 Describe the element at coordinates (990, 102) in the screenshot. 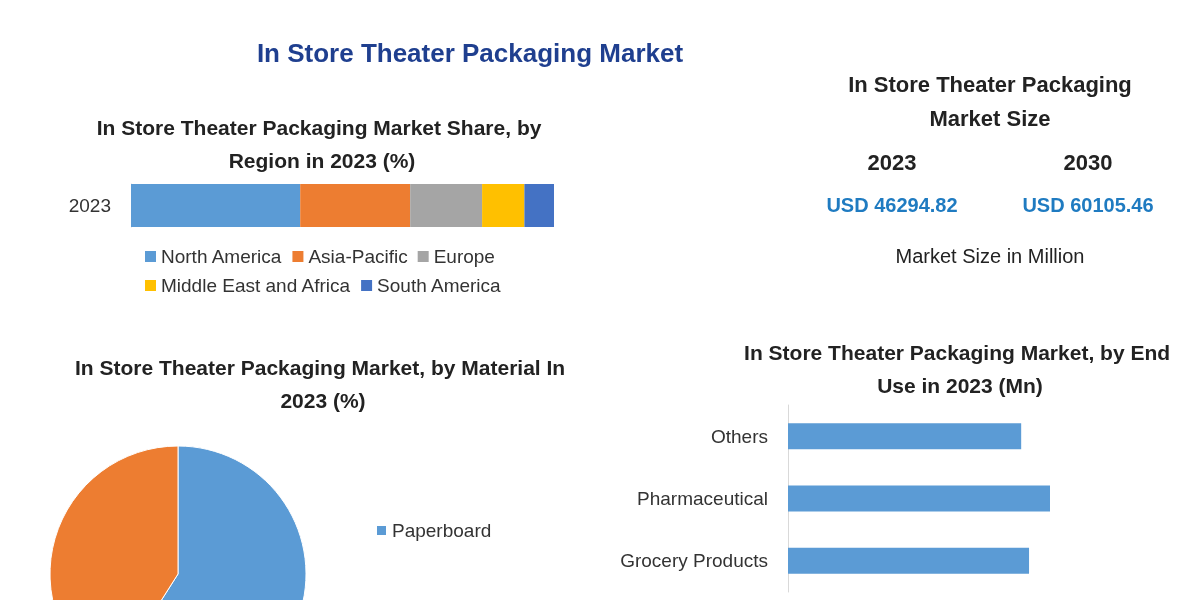

I see `text: In Store Theater Packaging Market Size` at that location.